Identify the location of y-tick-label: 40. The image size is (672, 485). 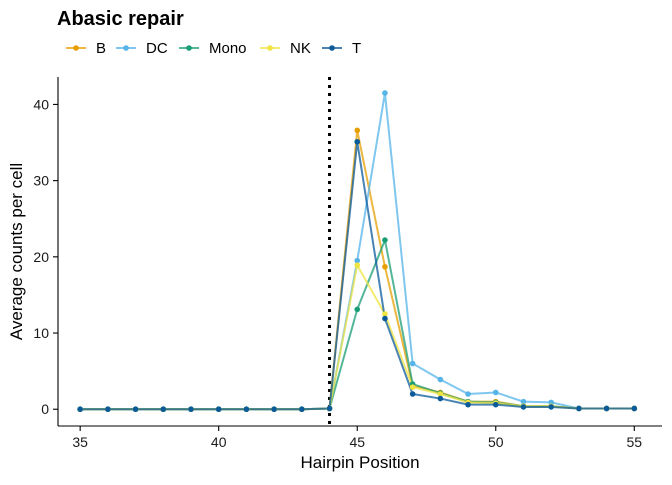
(41, 104).